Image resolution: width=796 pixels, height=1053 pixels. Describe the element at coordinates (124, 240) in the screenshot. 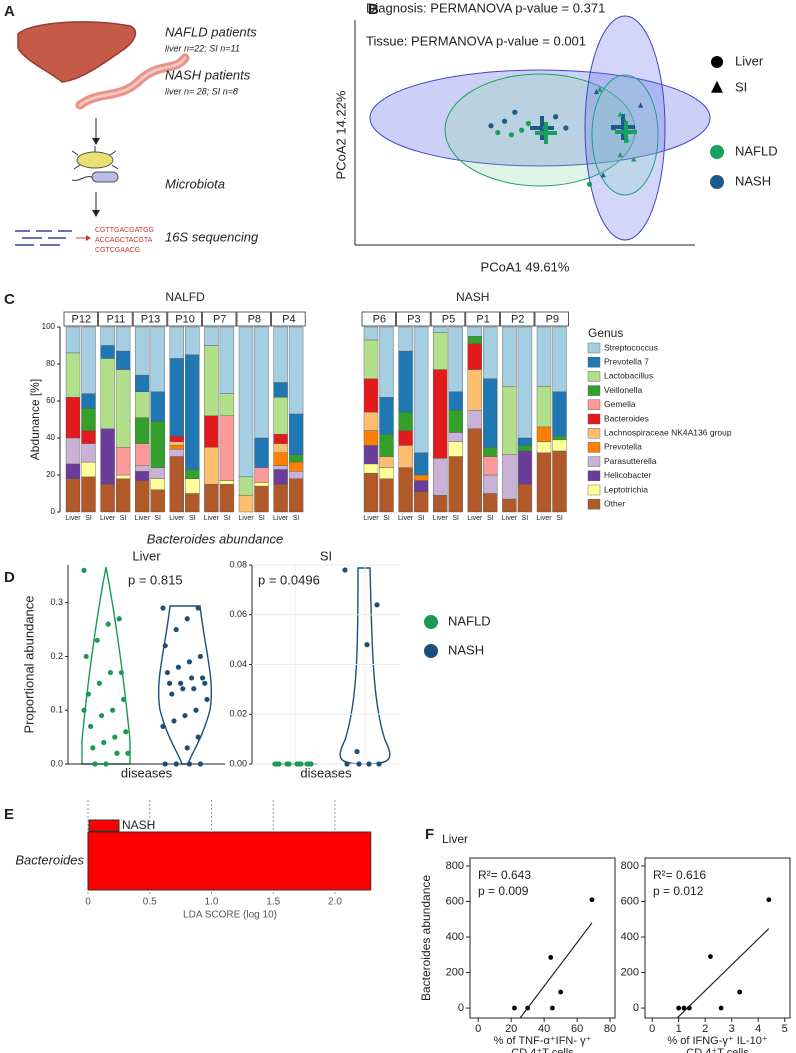

I see `sequence: ACCAGCTACGTA` at that location.